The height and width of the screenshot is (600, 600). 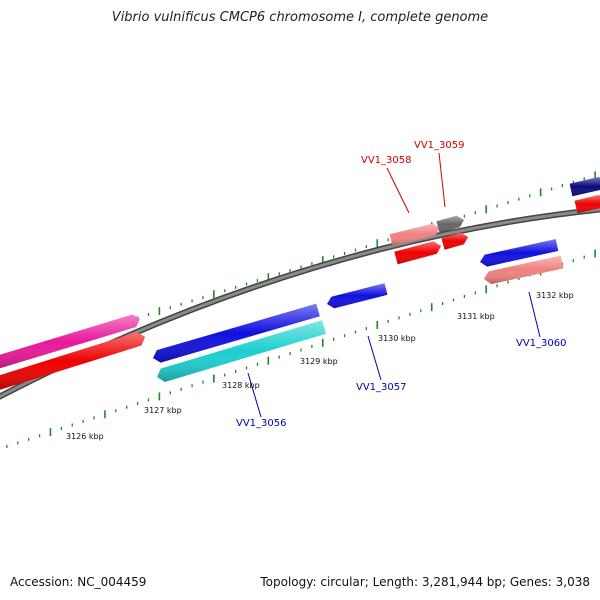 I want to click on red-forward-cds-edge, so click(x=587, y=204).